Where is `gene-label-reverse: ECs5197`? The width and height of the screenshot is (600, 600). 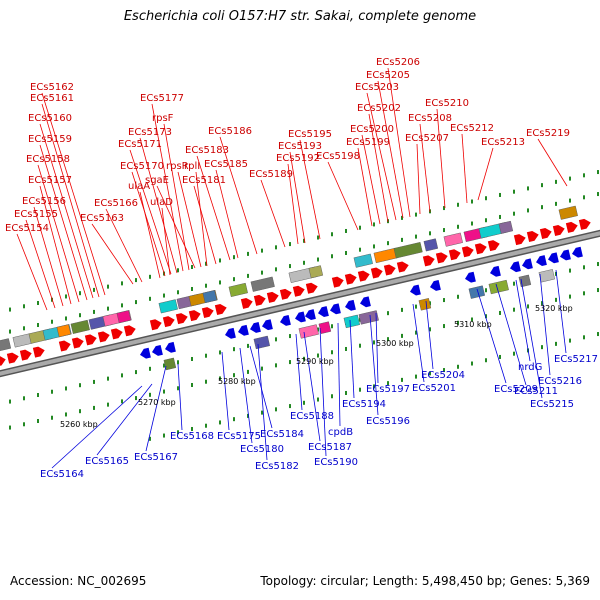
gene-label-reverse: ECs5197 is located at coordinates (388, 389).